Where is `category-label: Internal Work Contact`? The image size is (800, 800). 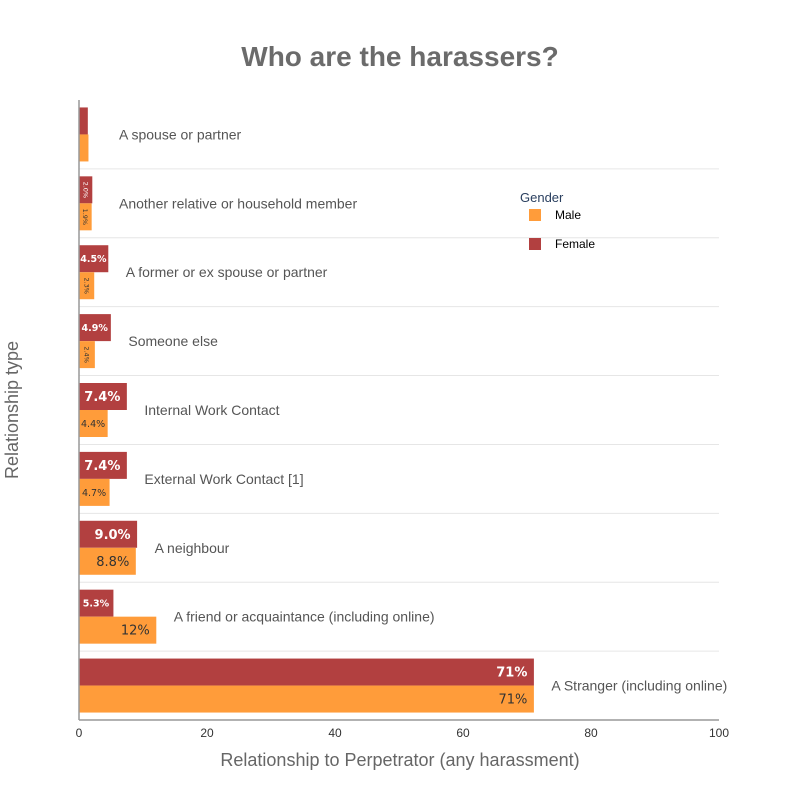
category-label: Internal Work Contact is located at coordinates (211, 410).